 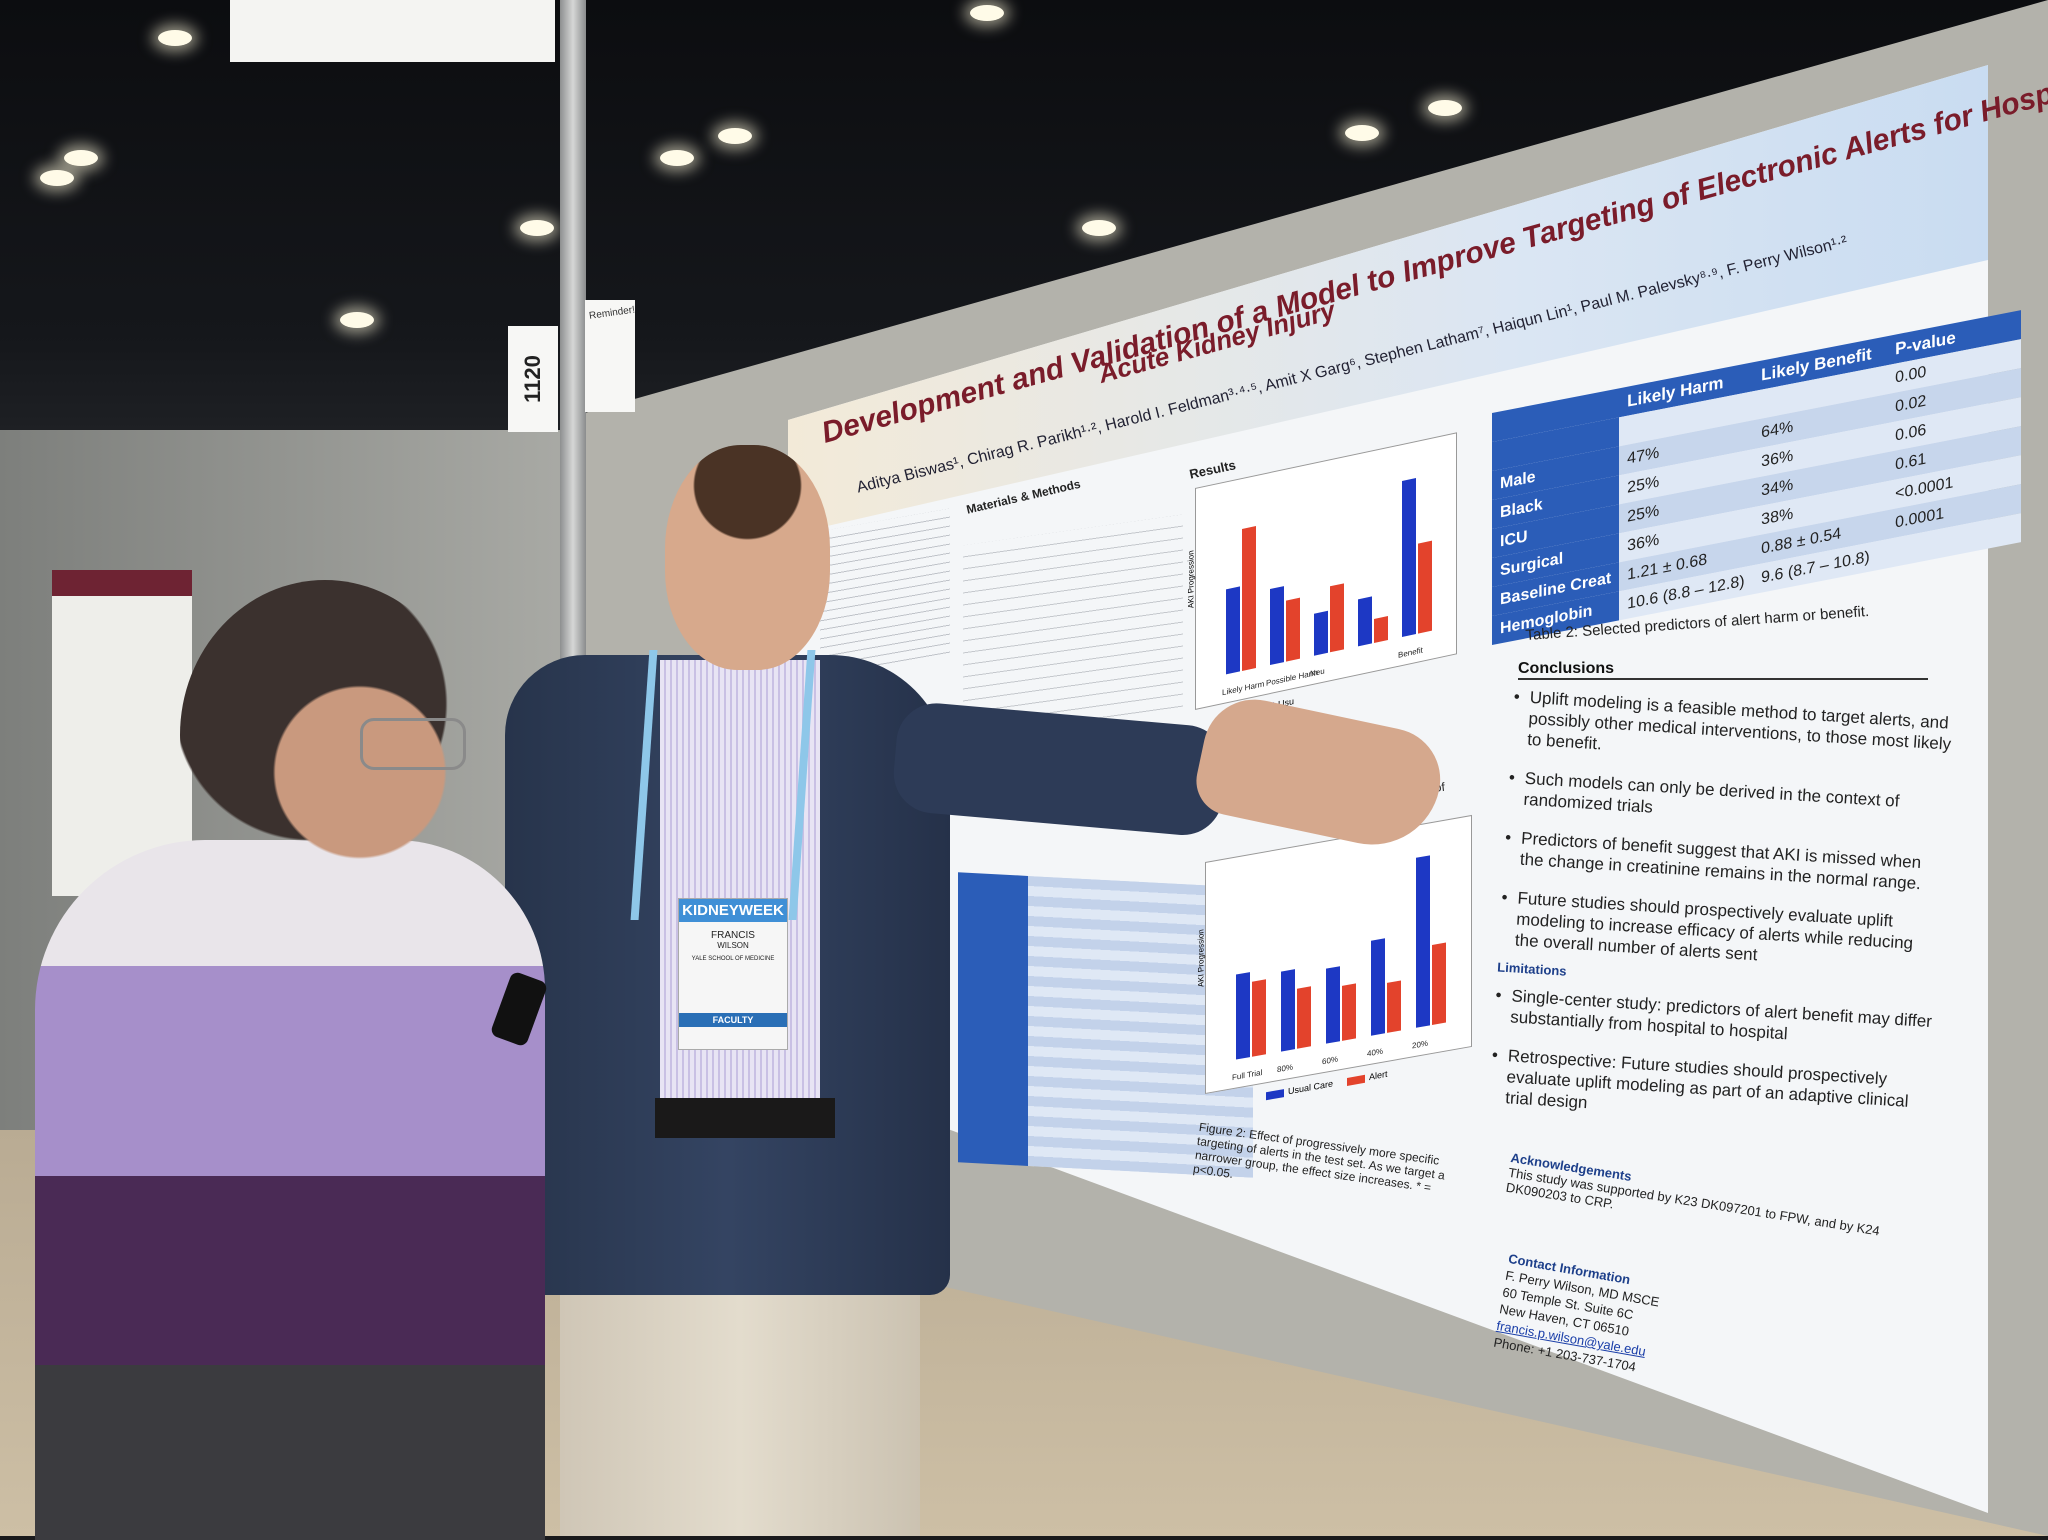 What do you see at coordinates (733, 959) in the screenshot?
I see `badge-affiliation: YALE SCHOOL OF MEDICINE` at bounding box center [733, 959].